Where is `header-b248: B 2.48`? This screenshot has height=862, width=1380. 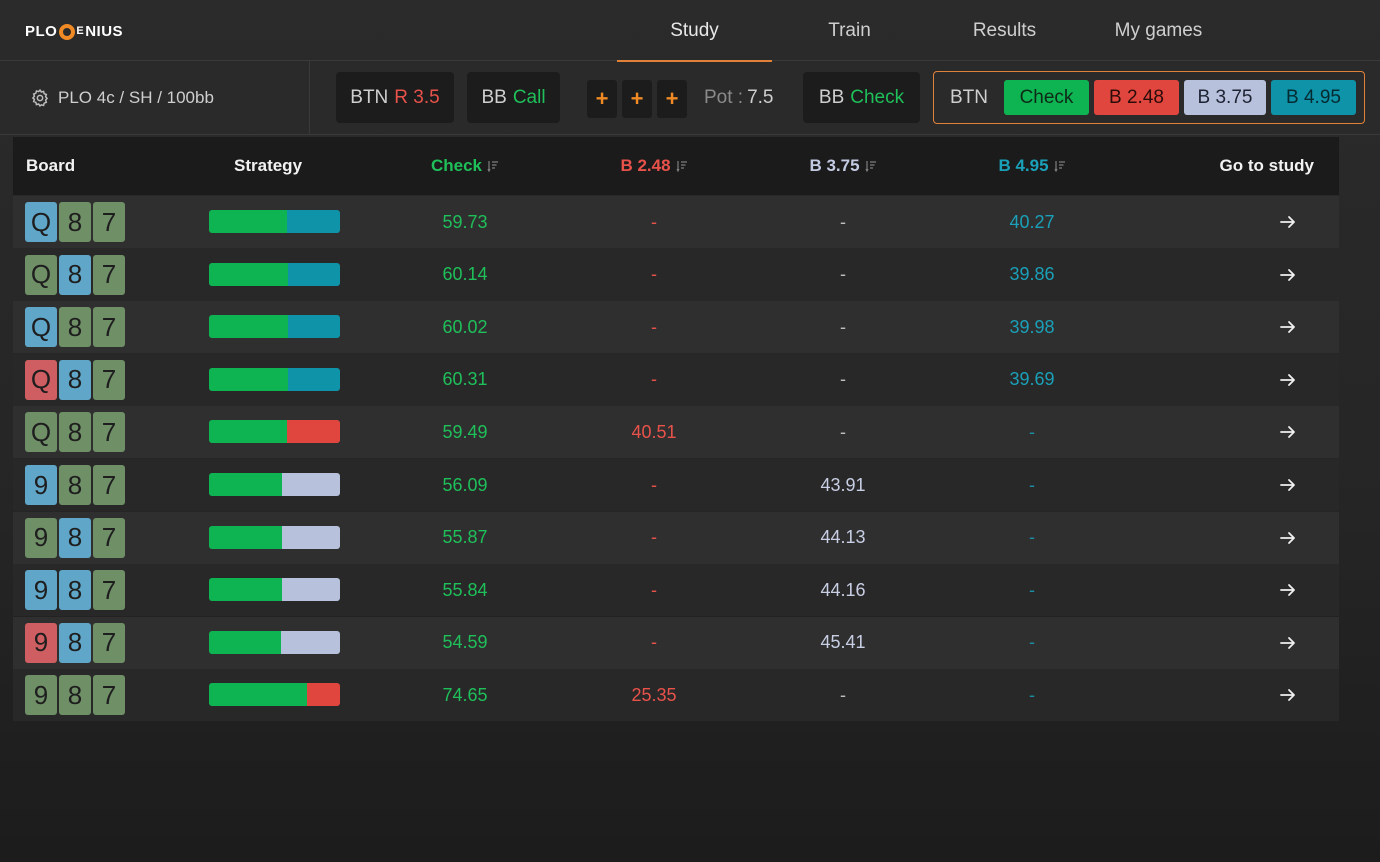
header-b248: B 2.48 is located at coordinates (654, 166).